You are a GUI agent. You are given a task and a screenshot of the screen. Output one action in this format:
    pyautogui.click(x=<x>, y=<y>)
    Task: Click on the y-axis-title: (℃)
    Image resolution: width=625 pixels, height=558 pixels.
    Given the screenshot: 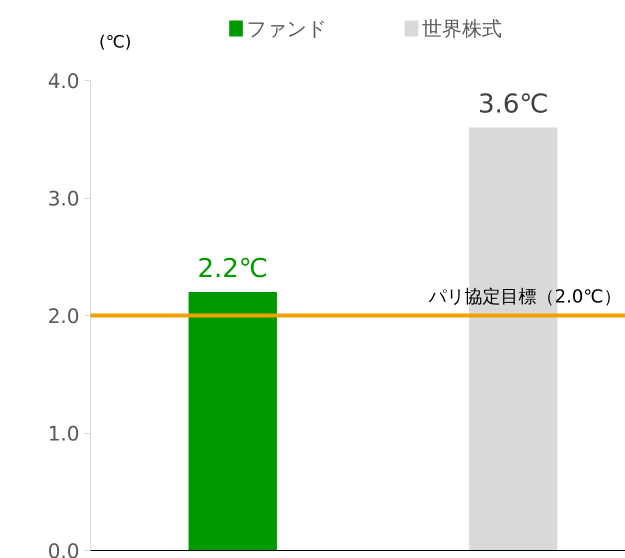 What is the action you would take?
    pyautogui.click(x=115, y=42)
    